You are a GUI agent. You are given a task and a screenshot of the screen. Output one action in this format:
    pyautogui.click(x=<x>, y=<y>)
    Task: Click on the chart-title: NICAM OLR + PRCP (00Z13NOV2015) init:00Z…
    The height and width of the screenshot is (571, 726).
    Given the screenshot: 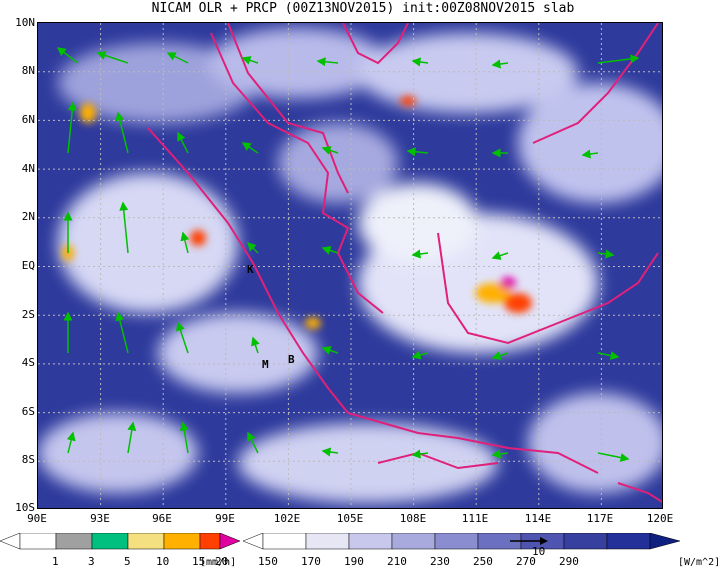 What is the action you would take?
    pyautogui.click(x=363, y=8)
    